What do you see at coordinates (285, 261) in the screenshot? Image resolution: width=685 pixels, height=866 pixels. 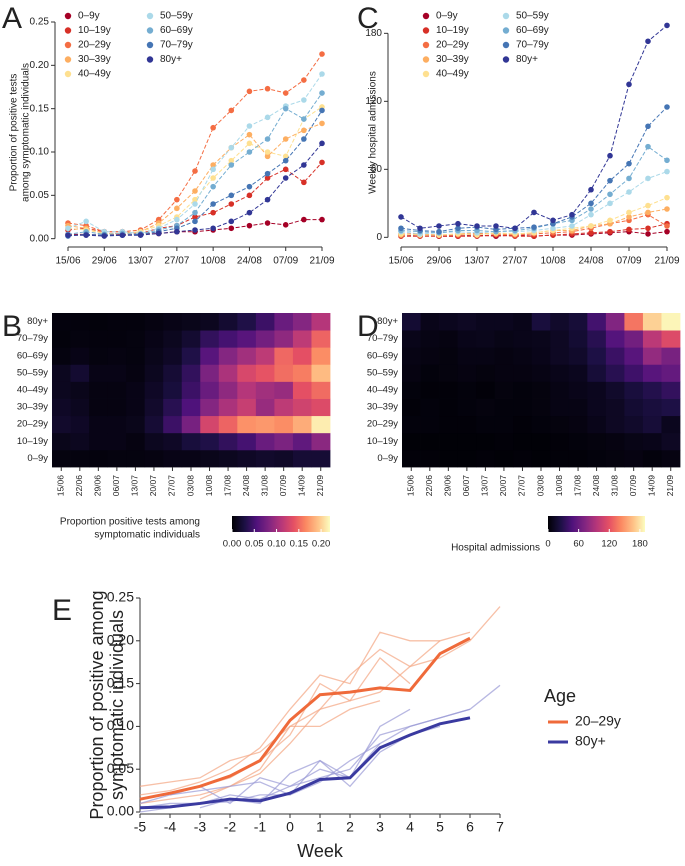 I see `x-tick-label: 07/09` at bounding box center [285, 261].